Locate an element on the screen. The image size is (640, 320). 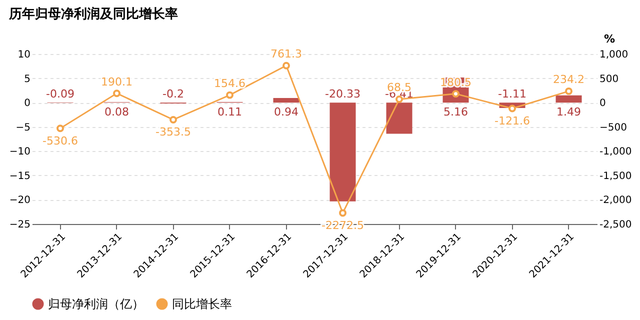
y2-tick-label: -2,500 is located at coordinates (616, 225).